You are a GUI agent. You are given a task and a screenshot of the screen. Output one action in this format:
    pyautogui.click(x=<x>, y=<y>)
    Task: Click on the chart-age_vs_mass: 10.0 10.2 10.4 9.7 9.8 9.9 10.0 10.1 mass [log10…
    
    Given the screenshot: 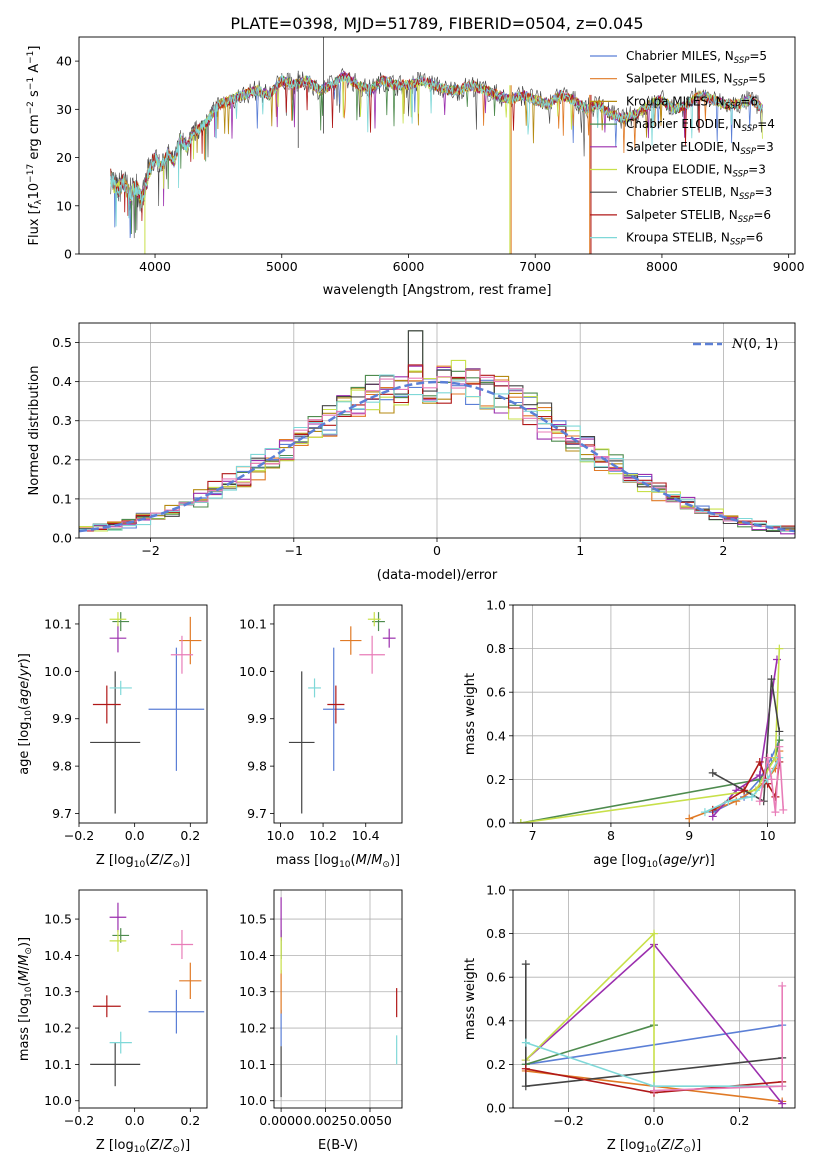 What is the action you would take?
    pyautogui.click(x=321, y=737)
    